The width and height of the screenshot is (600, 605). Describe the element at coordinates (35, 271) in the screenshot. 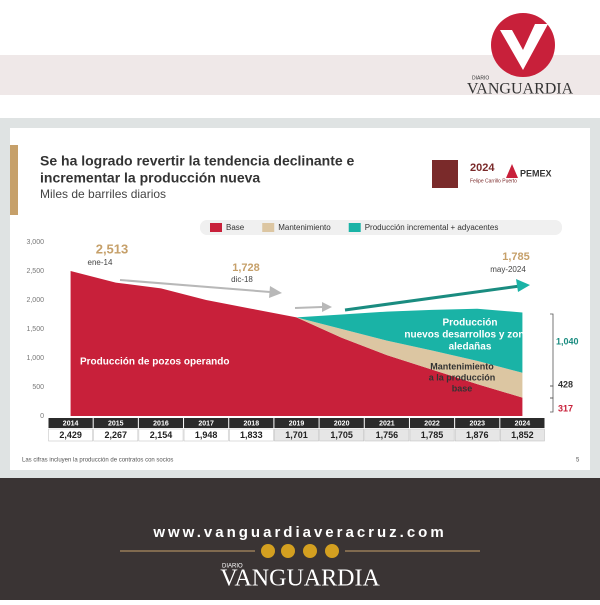

I see `y-tick-label: 2,500` at that location.